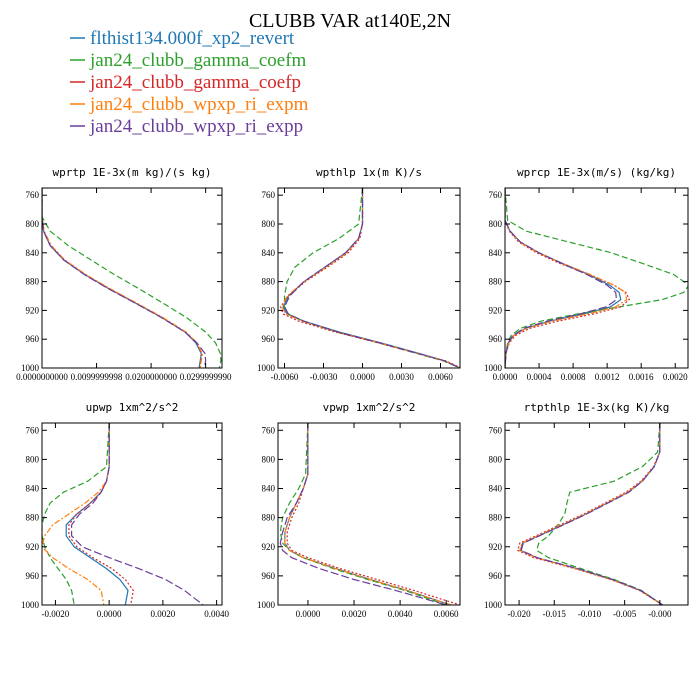  What do you see at coordinates (555, 614) in the screenshot?
I see `x-tick-label: -0.015` at bounding box center [555, 614].